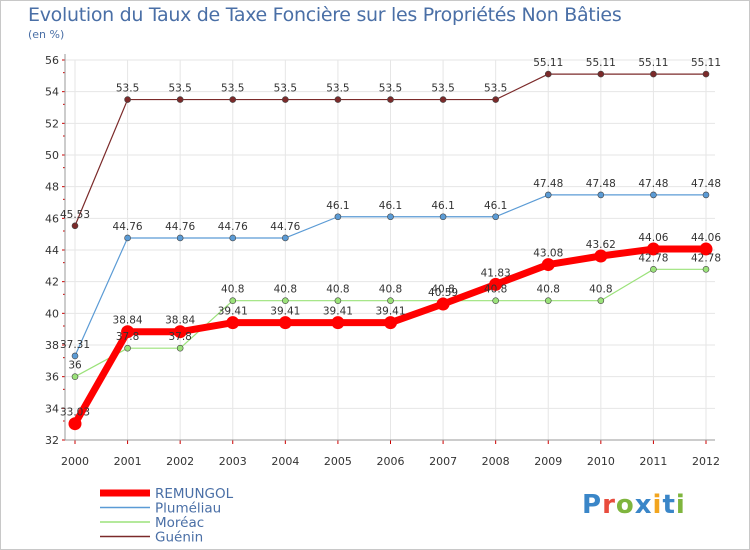  Describe the element at coordinates (601, 461) in the screenshot. I see `x-tick-label: 2010` at that location.